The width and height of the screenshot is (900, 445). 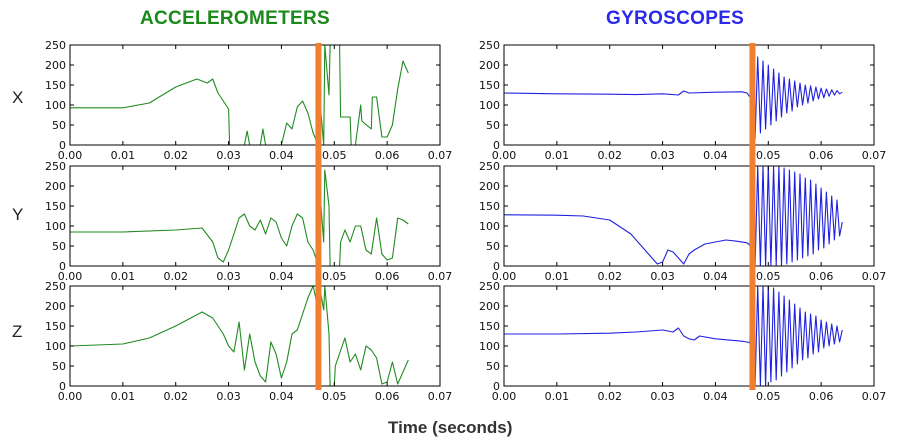 I want to click on gyroscopes-x-ytick-label: 100, so click(x=489, y=105).